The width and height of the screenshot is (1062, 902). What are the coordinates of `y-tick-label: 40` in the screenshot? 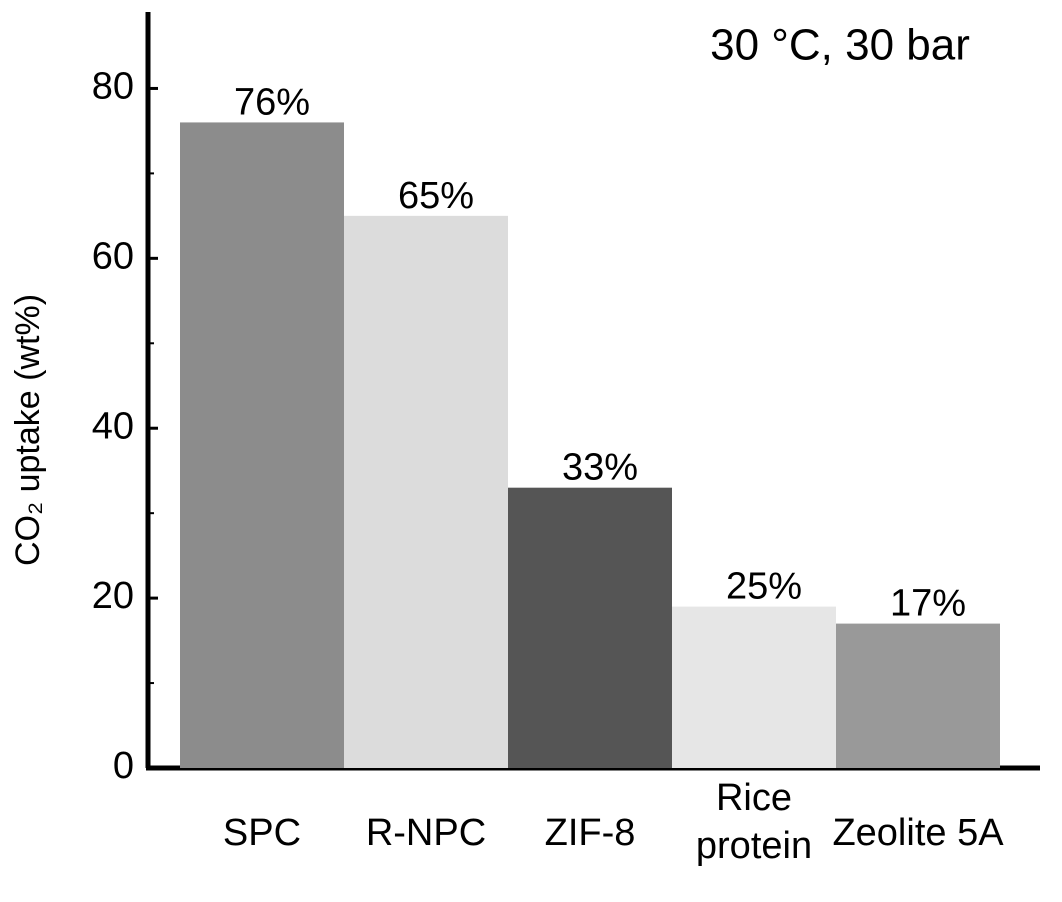 It's located at (113, 426).